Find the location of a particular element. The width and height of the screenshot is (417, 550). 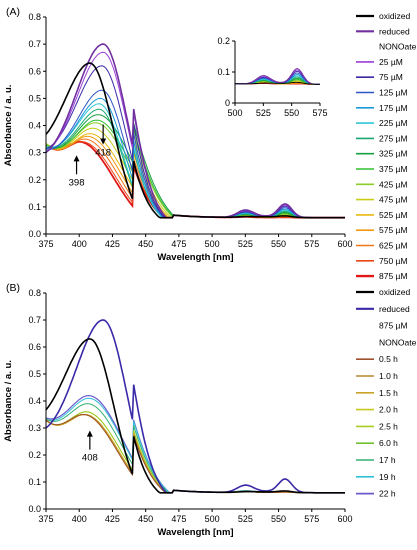

legend-label: 525 µM is located at coordinates (393, 215).